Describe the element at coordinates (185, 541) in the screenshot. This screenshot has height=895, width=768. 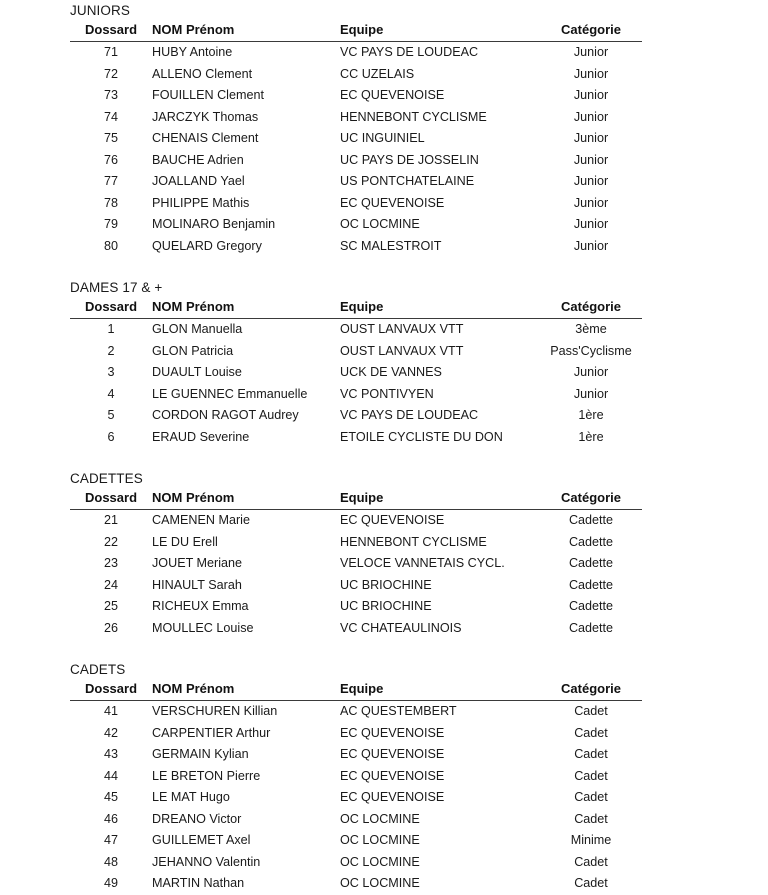
I see `cell-nom-prenom: LE DU Erell` at that location.